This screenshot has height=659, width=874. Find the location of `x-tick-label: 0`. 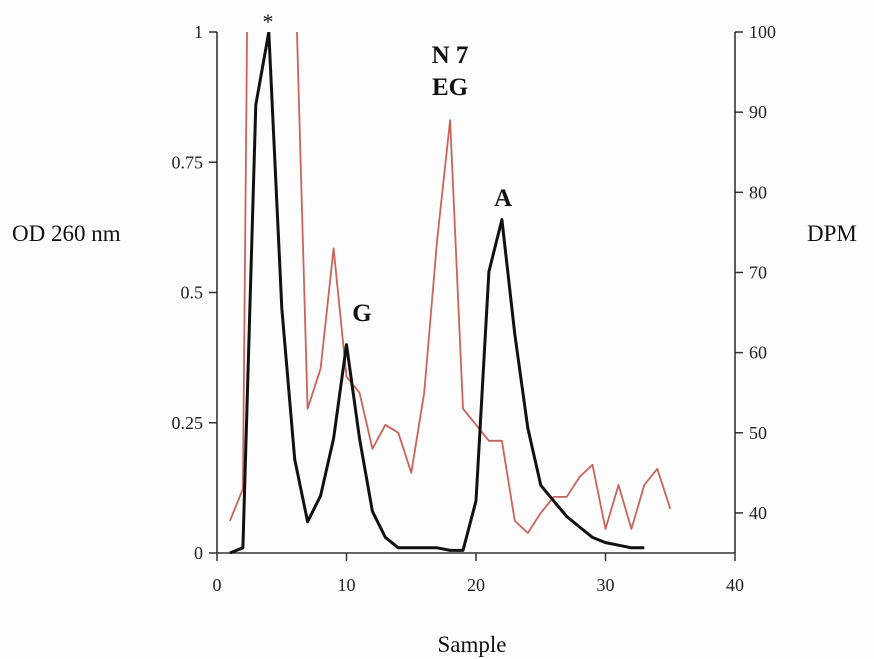

x-tick-label: 0 is located at coordinates (217, 585).